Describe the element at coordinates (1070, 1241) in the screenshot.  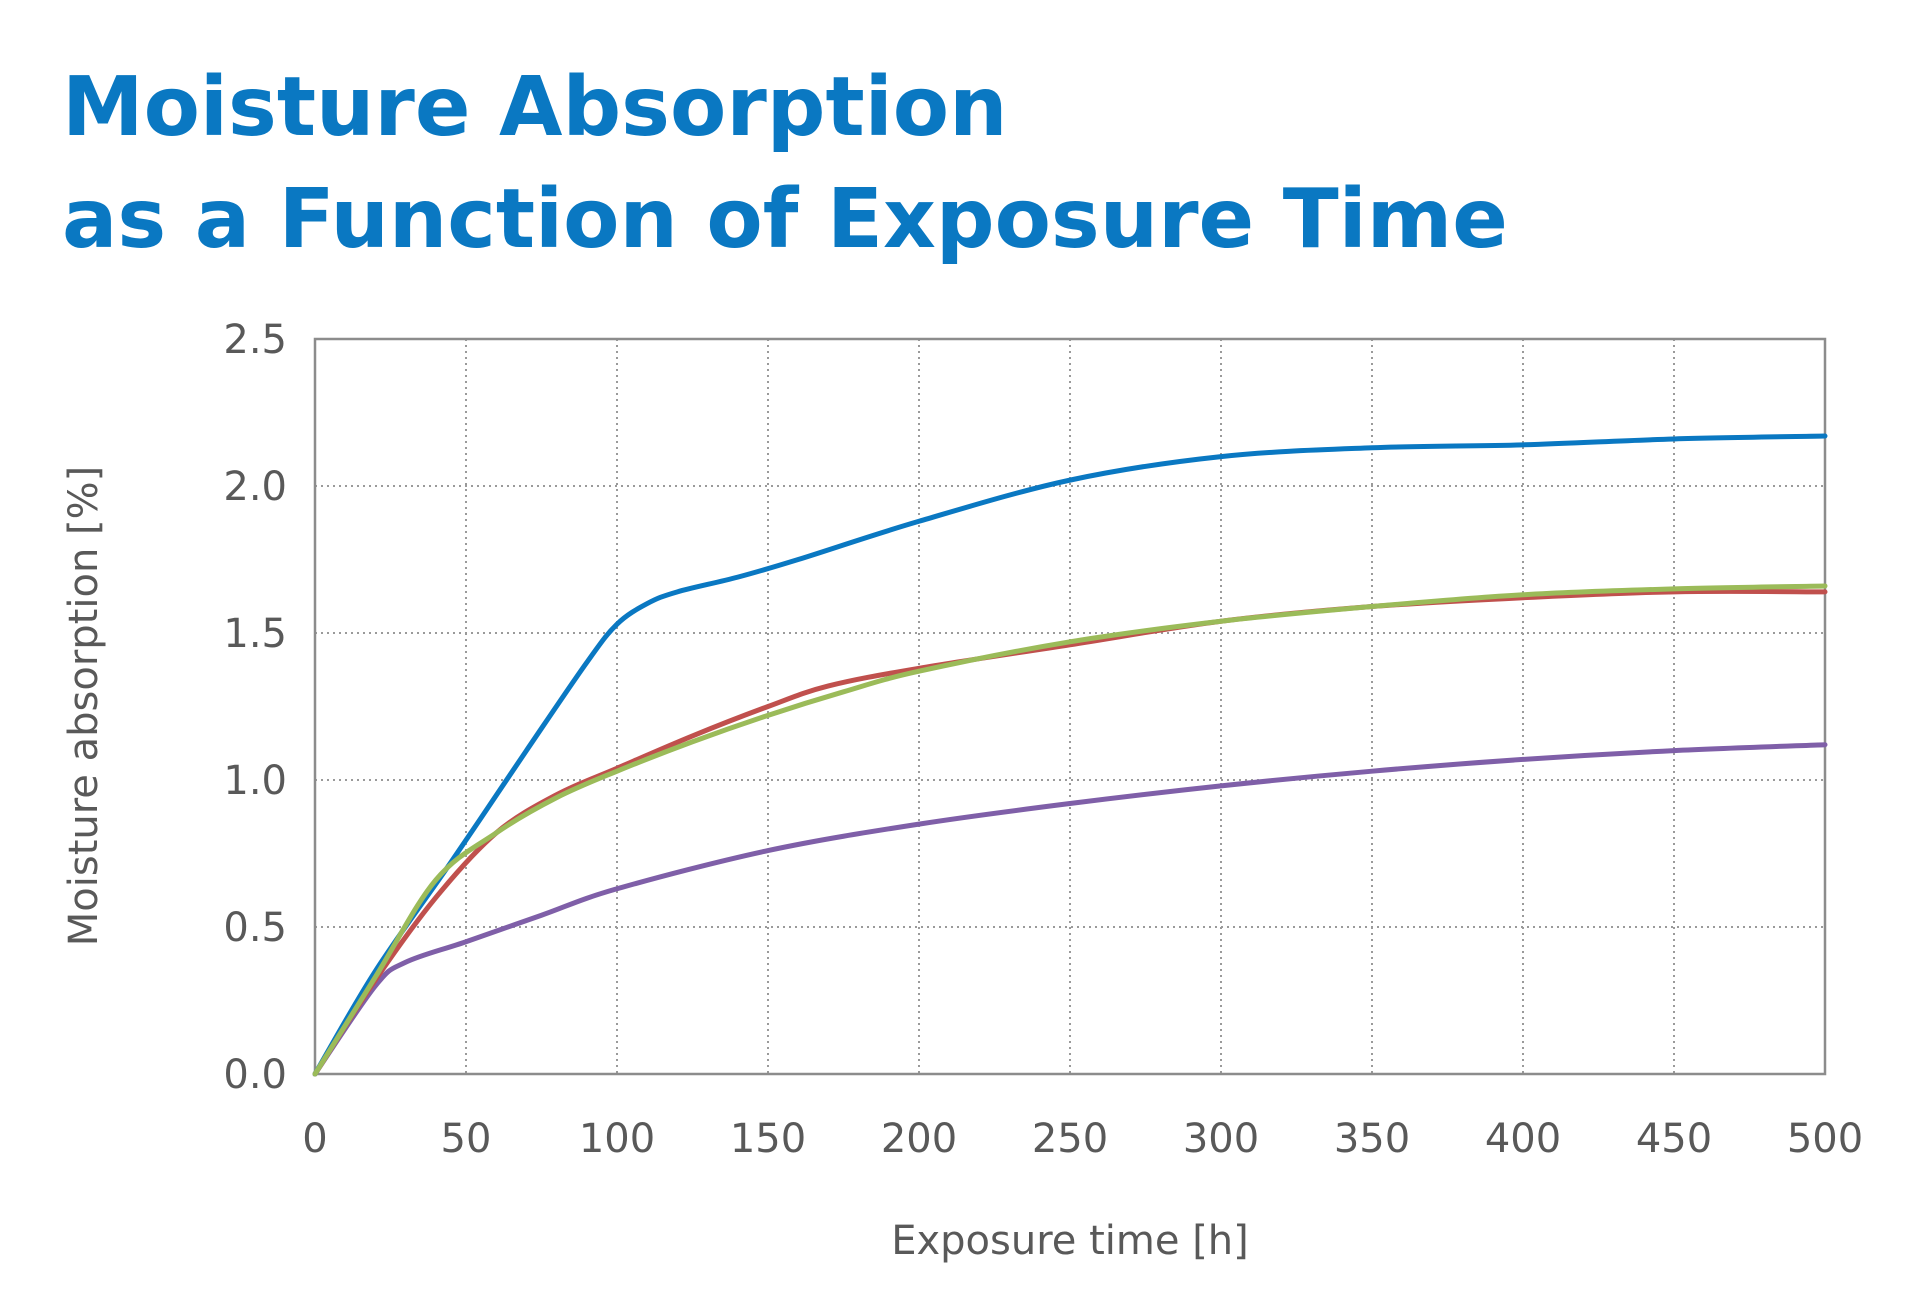
I see `x-axis-title: Exposure time [h]` at that location.